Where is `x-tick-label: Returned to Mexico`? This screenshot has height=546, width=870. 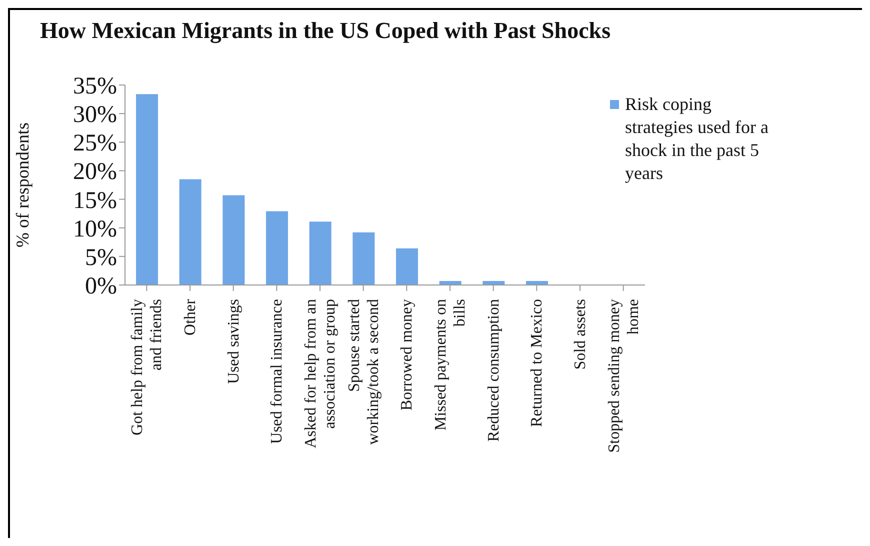
x-tick-label: Returned to Mexico is located at coordinates (537, 363).